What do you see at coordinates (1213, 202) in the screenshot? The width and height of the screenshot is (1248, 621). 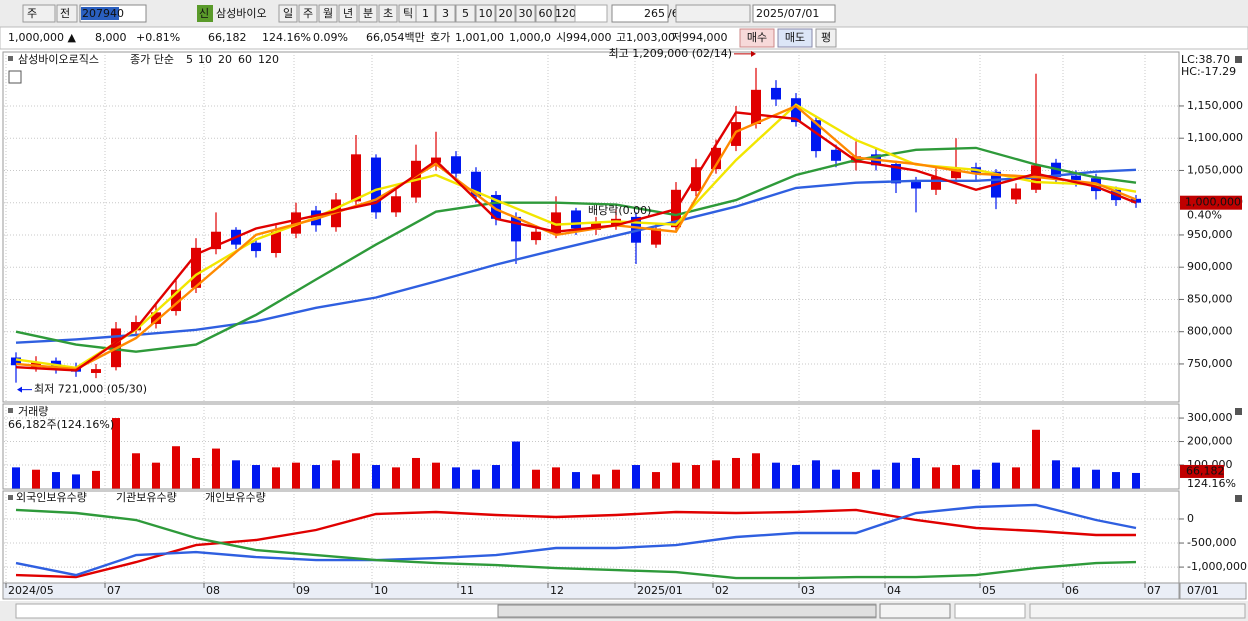 I see `current-price-label: 1,000,000` at bounding box center [1213, 202].